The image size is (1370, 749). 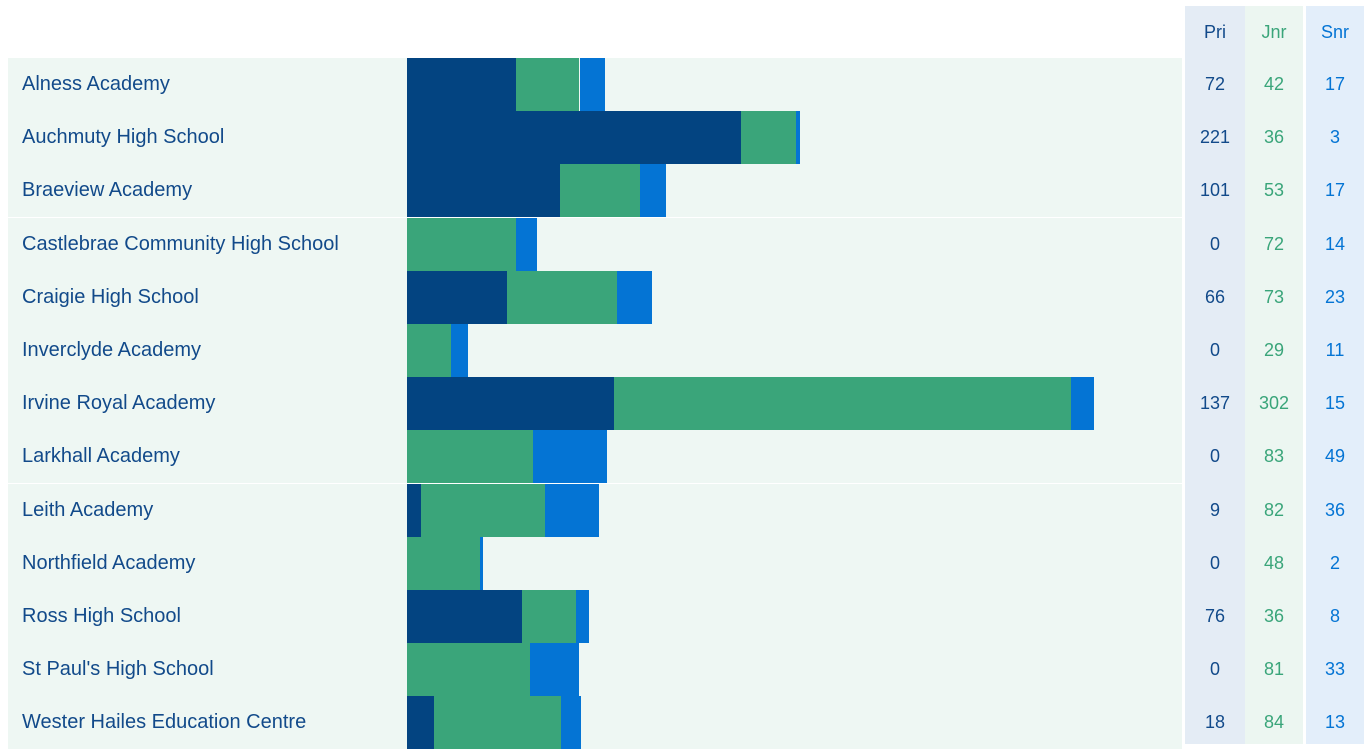 I want to click on jnr-value-label: 83, so click(x=1274, y=456).